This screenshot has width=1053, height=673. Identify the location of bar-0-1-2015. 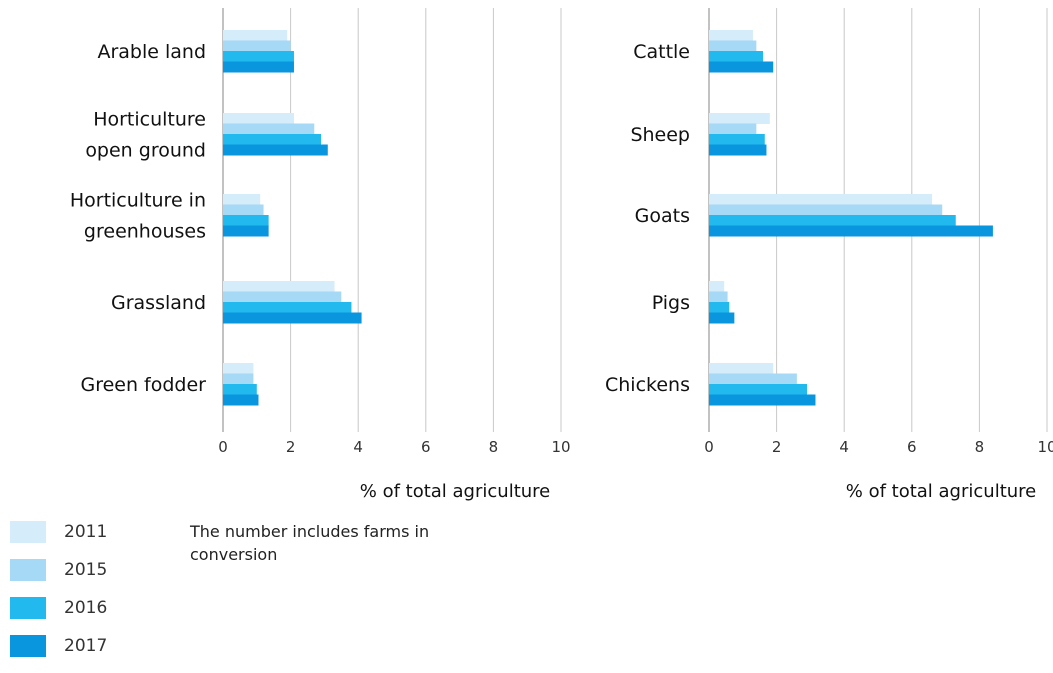
(269, 129).